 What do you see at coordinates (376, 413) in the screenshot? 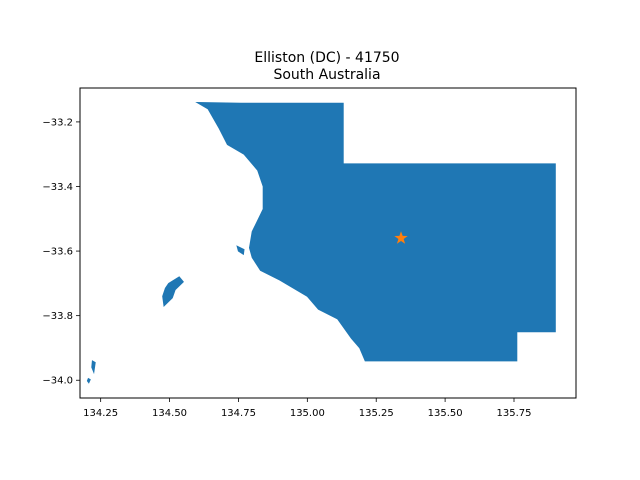
I see `x-tick-label: 135.25` at bounding box center [376, 413].